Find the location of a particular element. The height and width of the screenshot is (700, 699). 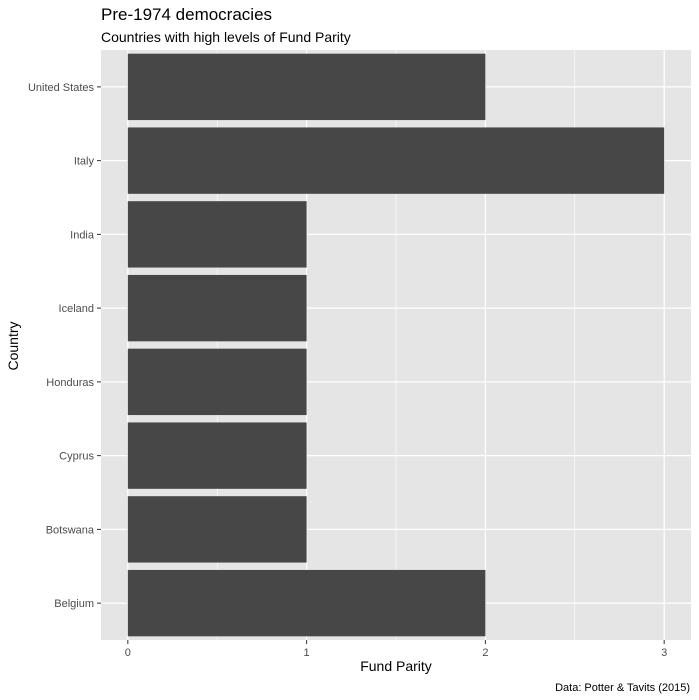

y-tick-label: Iceland is located at coordinates (76, 309).